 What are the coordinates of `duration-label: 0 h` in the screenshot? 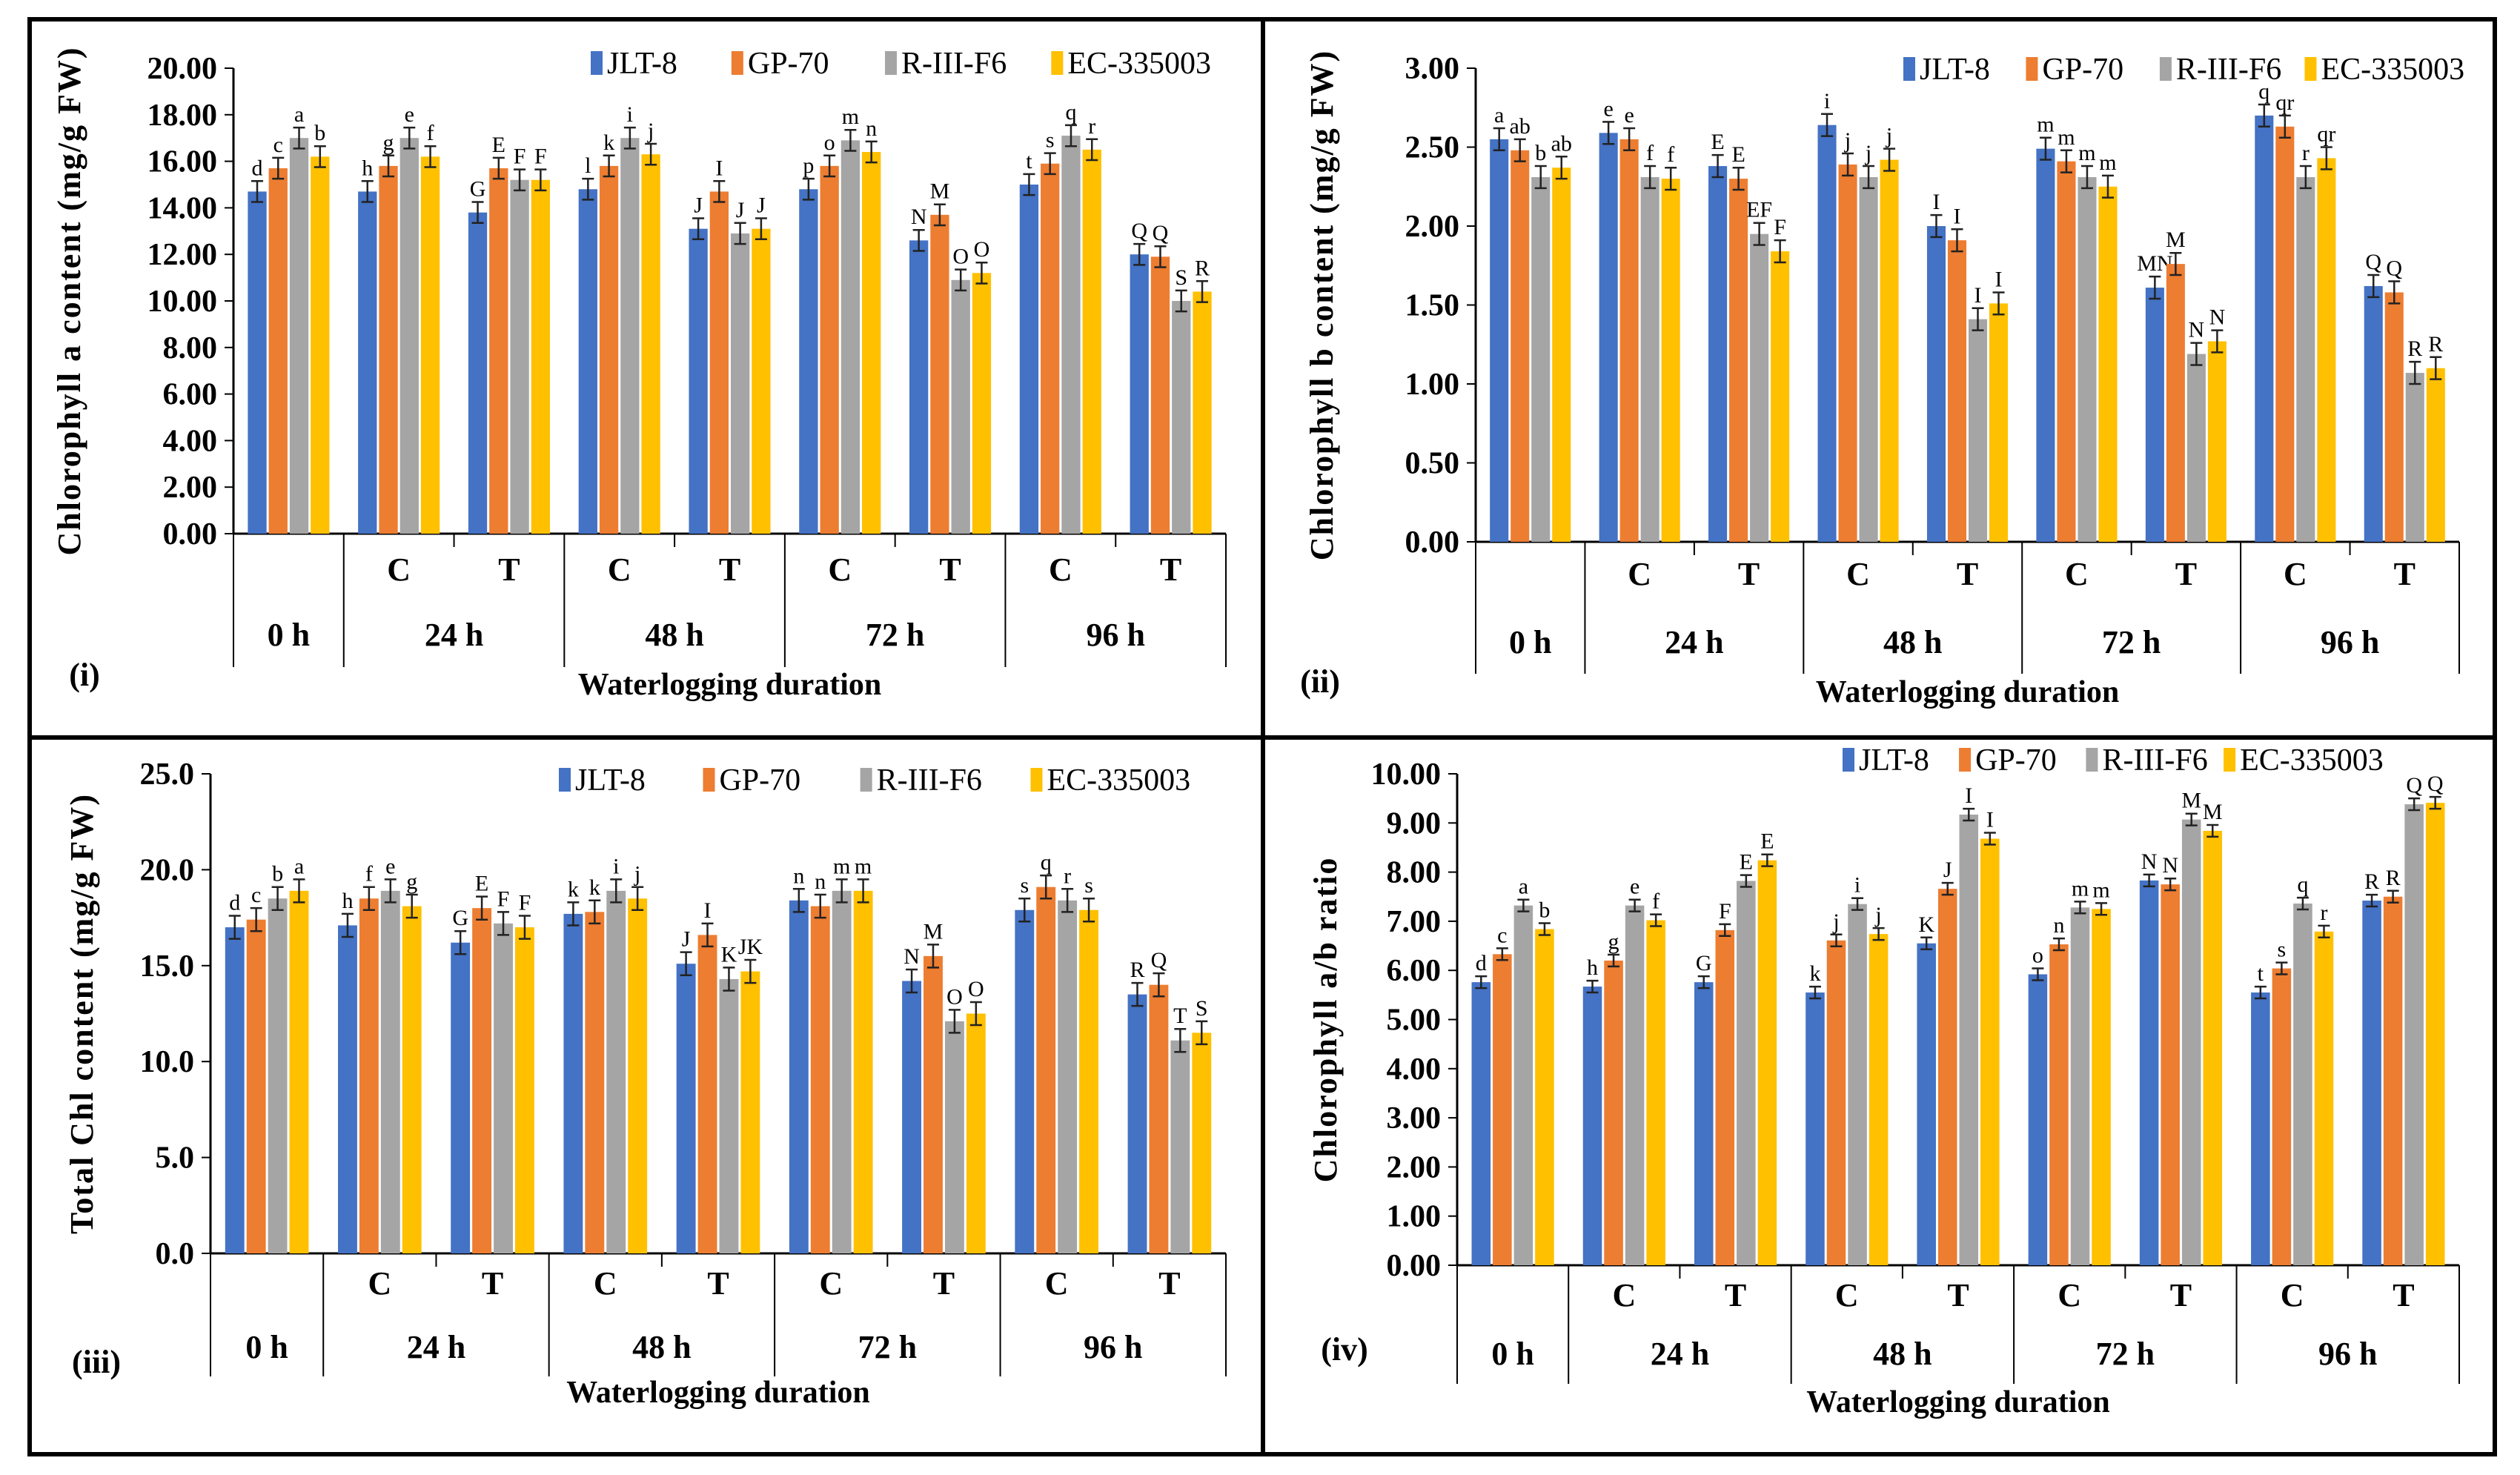 It's located at (1512, 1354).